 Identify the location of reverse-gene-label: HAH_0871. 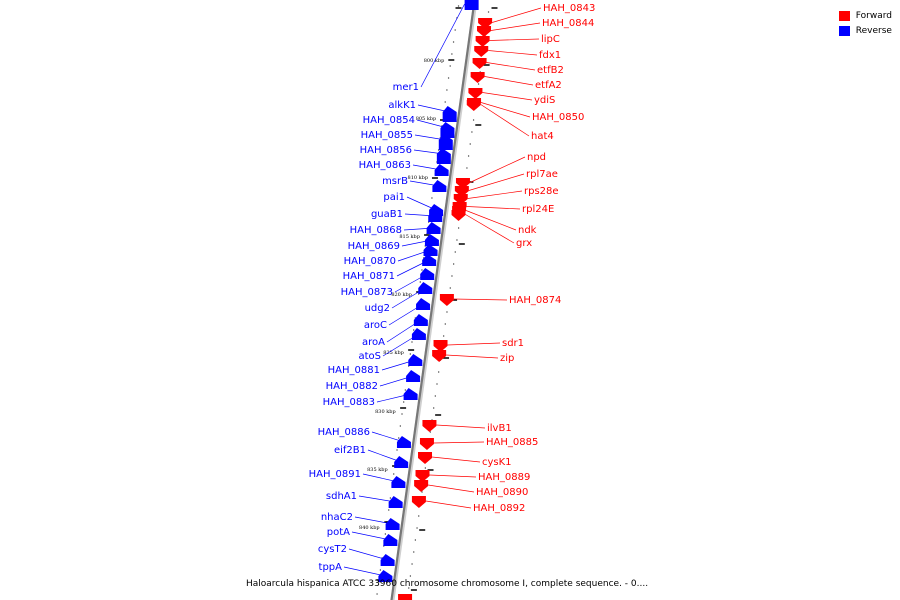
(369, 276).